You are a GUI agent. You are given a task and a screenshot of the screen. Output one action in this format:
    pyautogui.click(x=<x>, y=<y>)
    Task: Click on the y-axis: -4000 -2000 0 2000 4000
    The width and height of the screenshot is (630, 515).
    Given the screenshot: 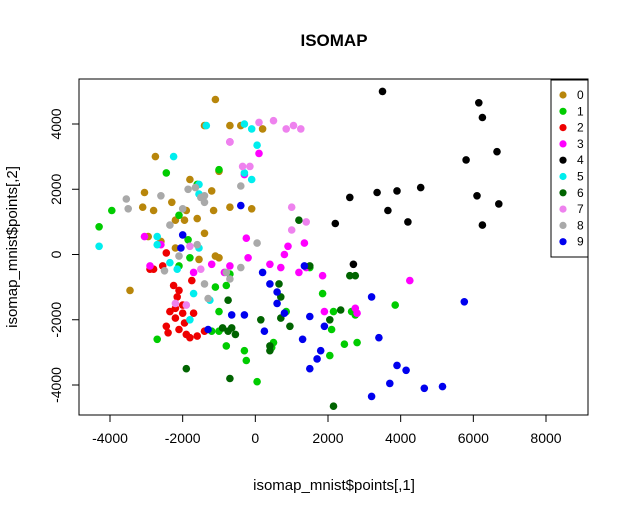 What is the action you would take?
    pyautogui.click(x=64, y=255)
    